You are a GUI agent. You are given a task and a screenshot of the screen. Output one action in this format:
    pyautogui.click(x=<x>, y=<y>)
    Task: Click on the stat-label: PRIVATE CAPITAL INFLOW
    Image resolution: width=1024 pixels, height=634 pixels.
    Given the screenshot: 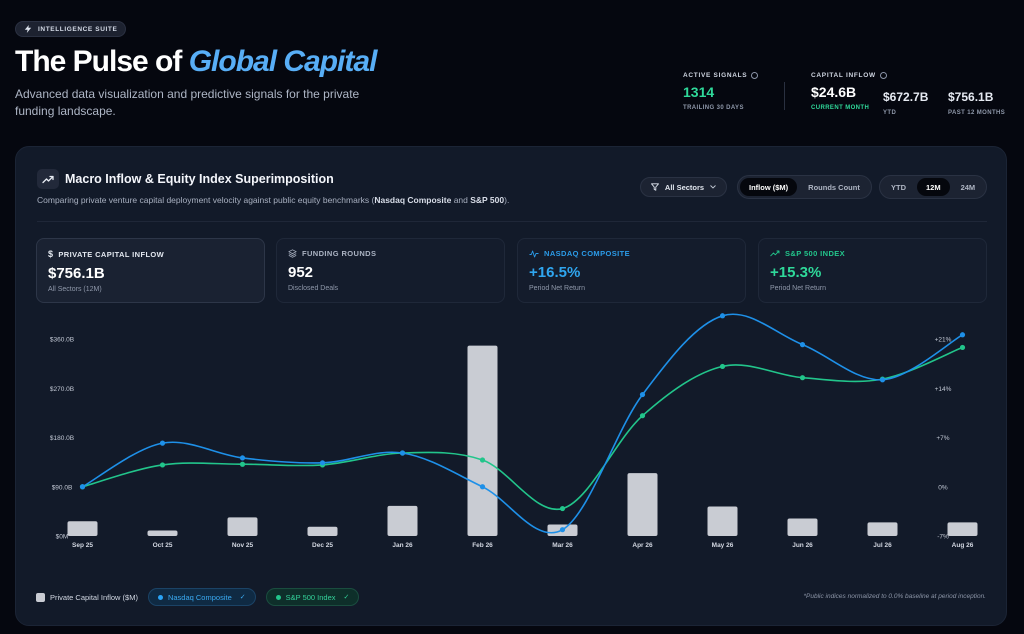 What is the action you would take?
    pyautogui.click(x=111, y=254)
    